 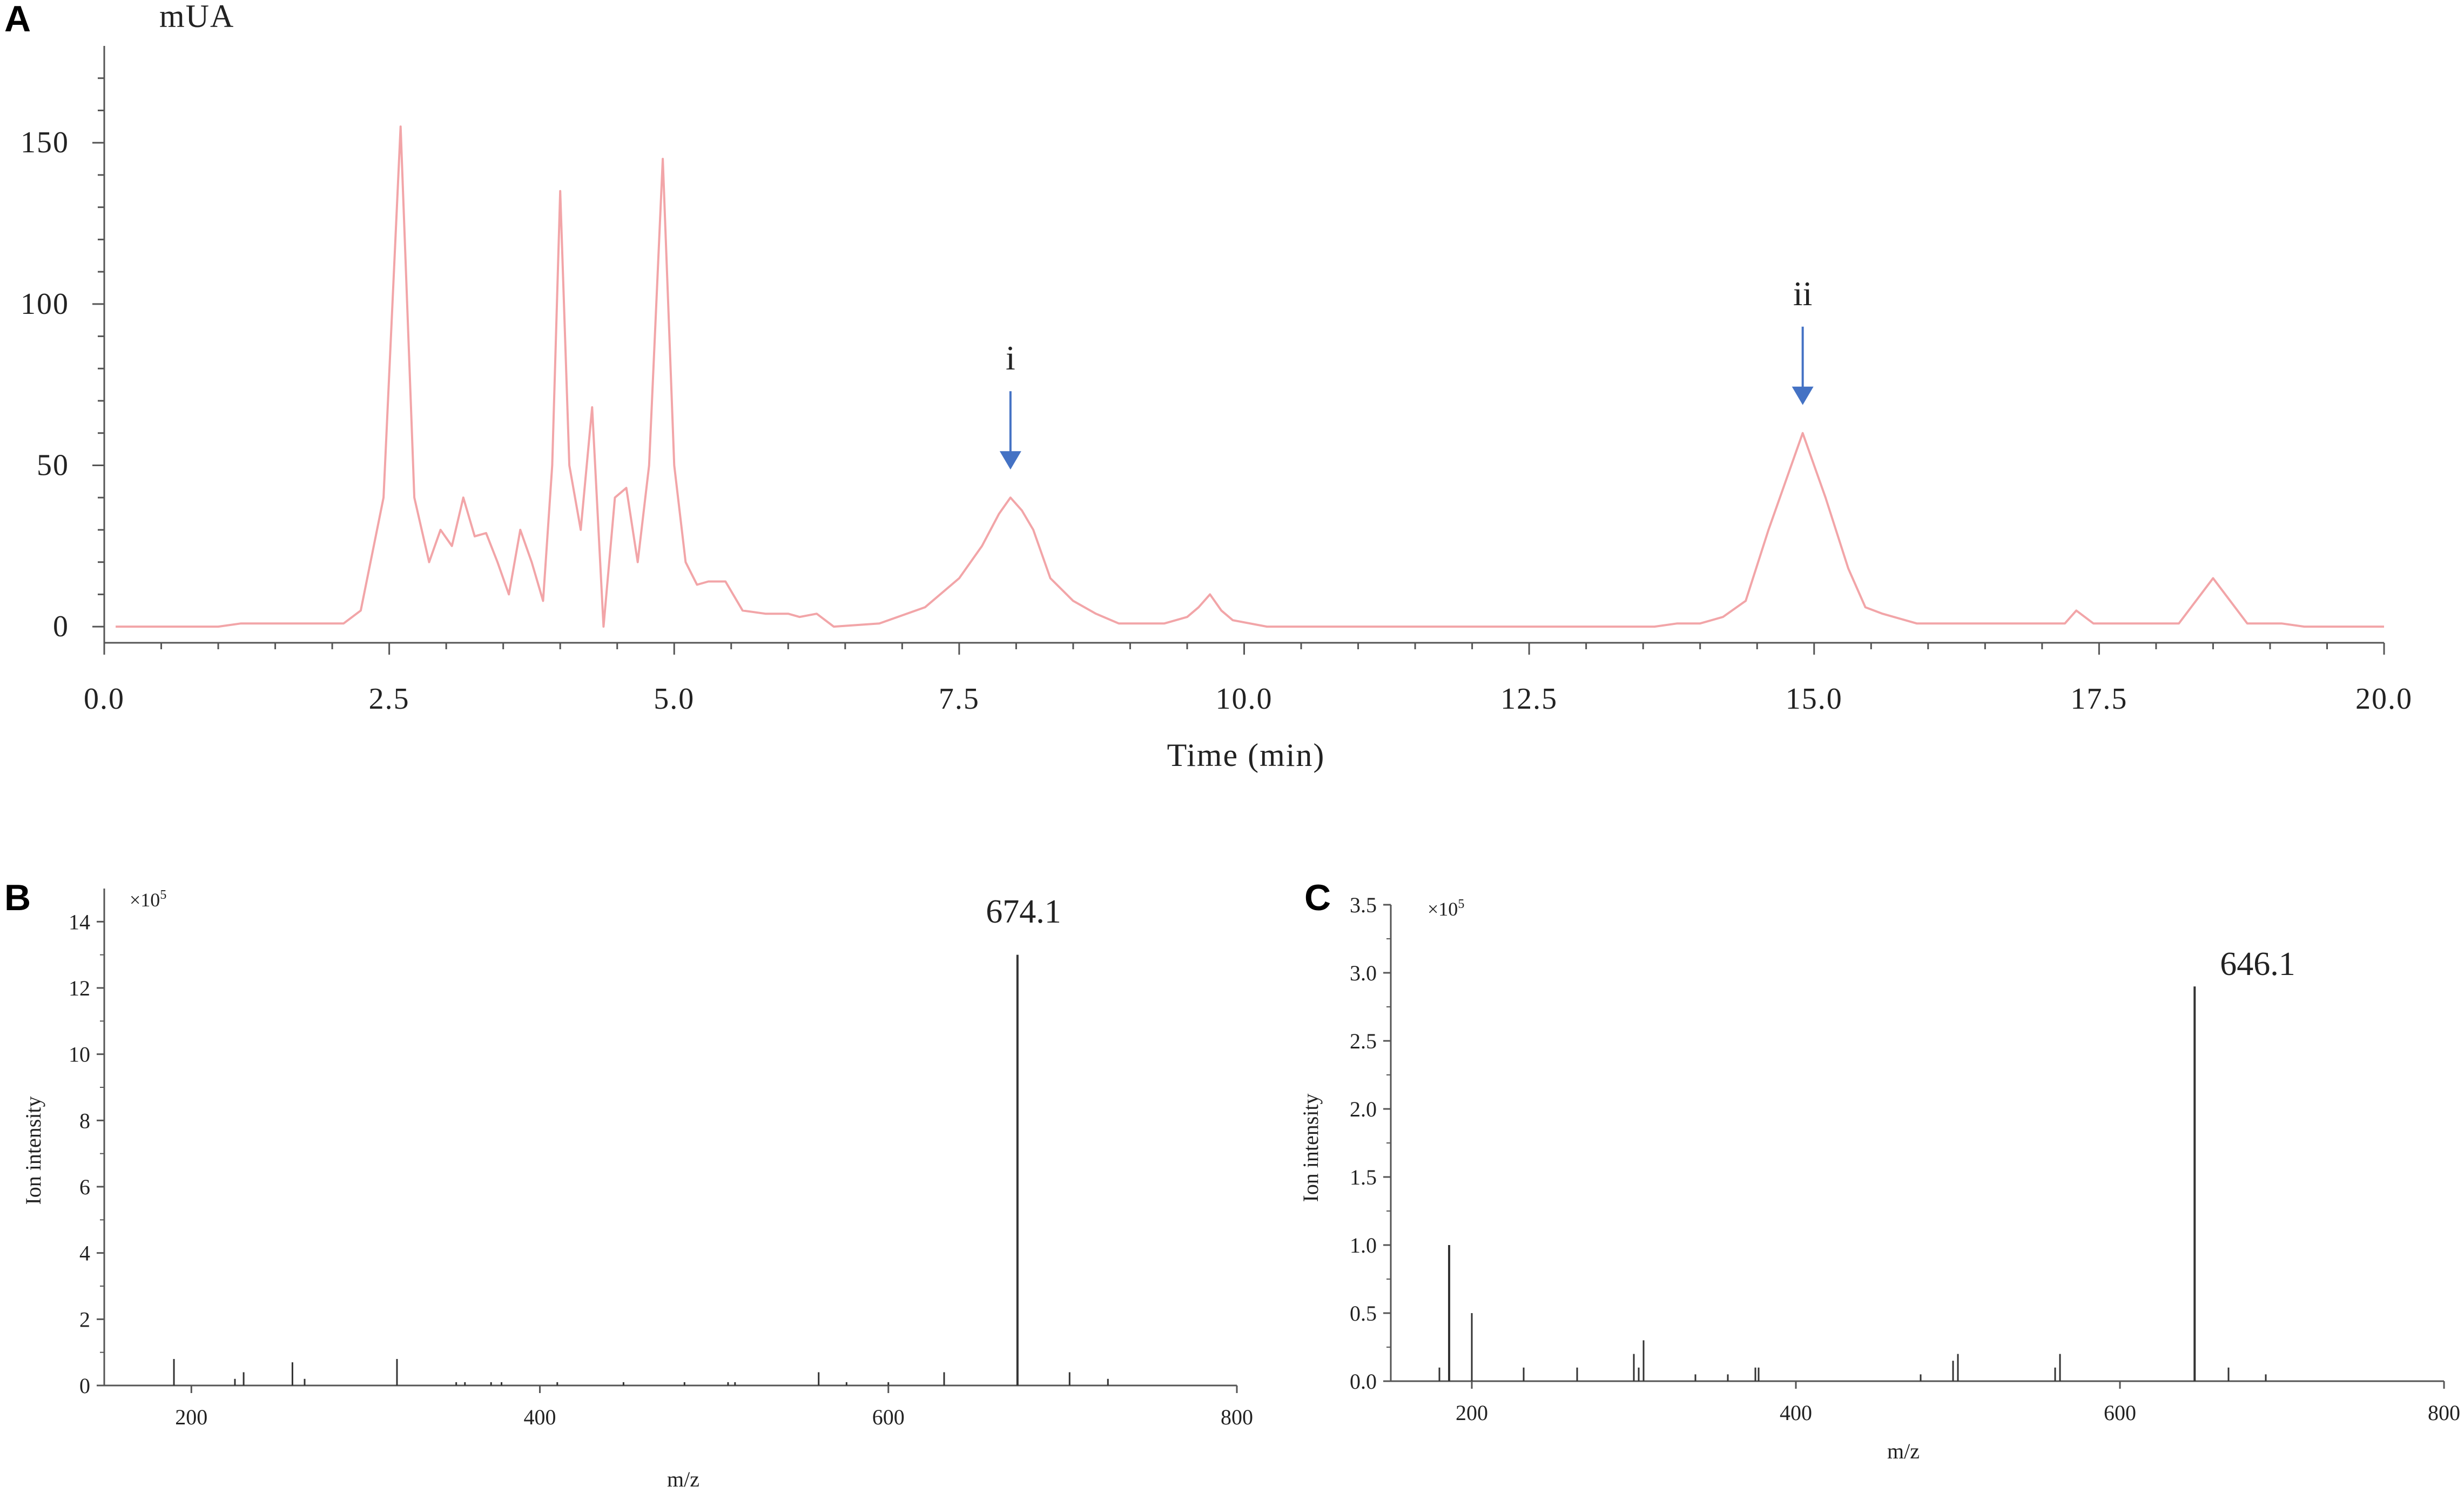 What do you see at coordinates (959, 699) in the screenshot?
I see `chromatogram-x-tick-label: 7.5` at bounding box center [959, 699].